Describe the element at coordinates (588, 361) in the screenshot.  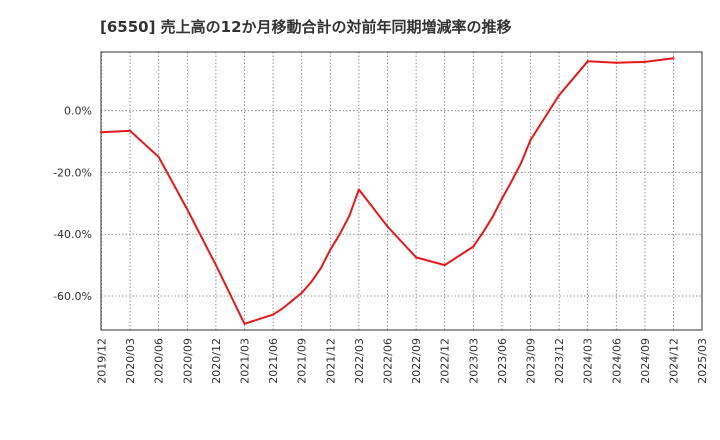
I see `x-tick-label: 2024/03` at that location.